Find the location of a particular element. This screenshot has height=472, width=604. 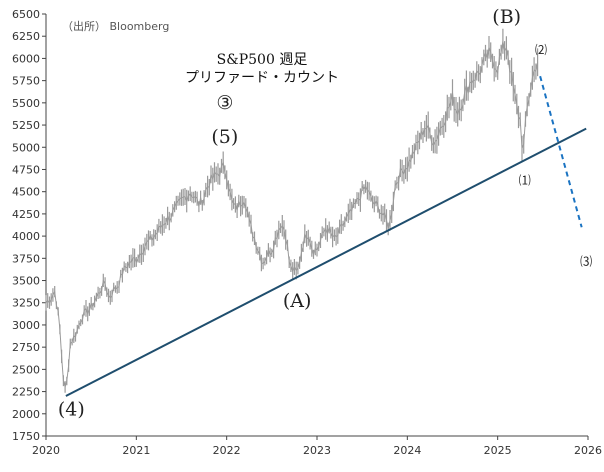

y-tick-label: 3750 is located at coordinates (26, 258).